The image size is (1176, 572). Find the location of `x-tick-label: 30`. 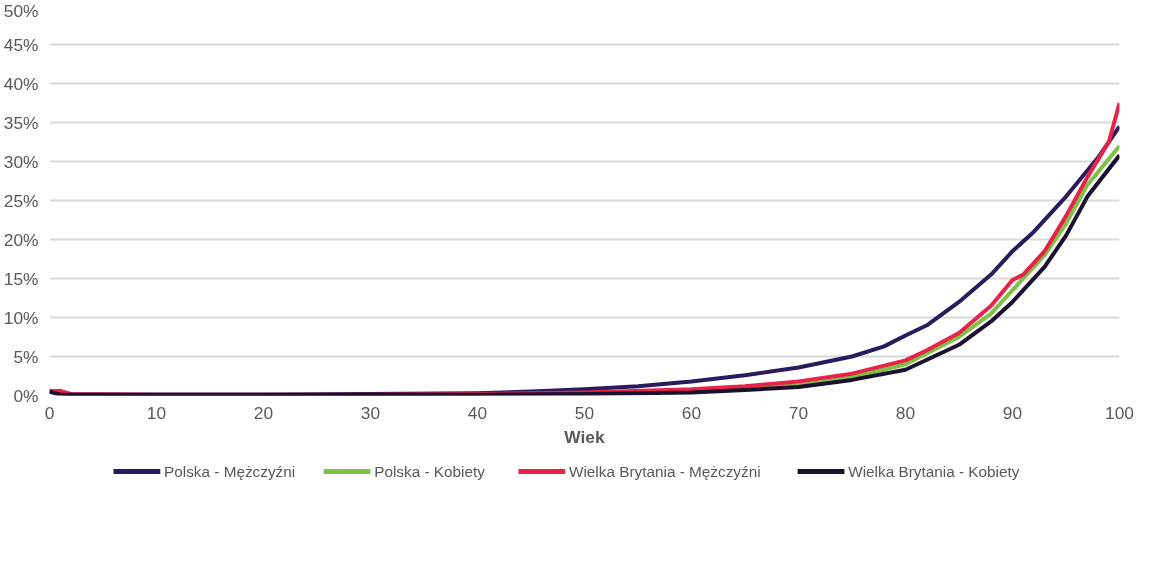

x-tick-label: 30 is located at coordinates (370, 412).